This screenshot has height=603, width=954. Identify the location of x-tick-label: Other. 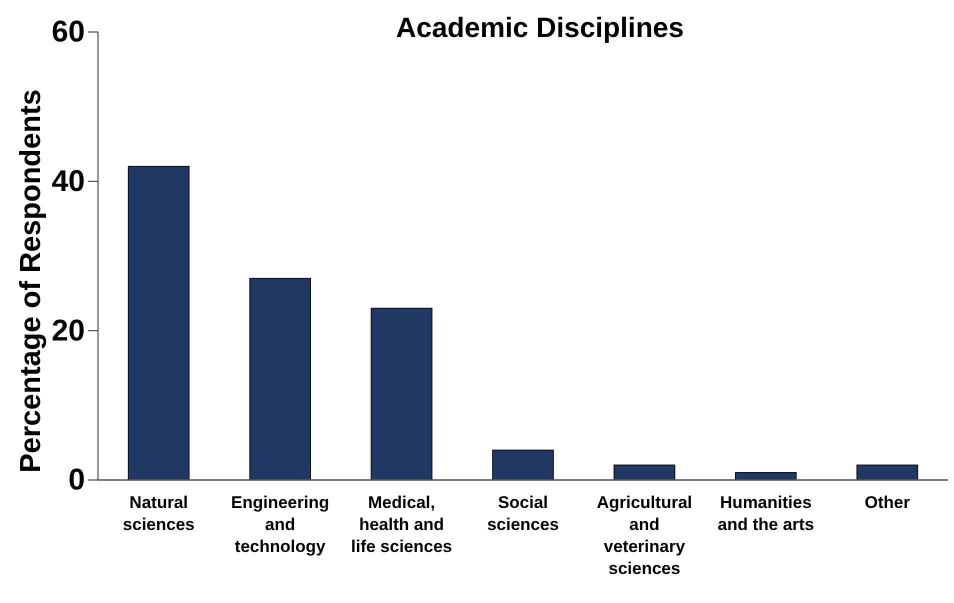
(887, 502).